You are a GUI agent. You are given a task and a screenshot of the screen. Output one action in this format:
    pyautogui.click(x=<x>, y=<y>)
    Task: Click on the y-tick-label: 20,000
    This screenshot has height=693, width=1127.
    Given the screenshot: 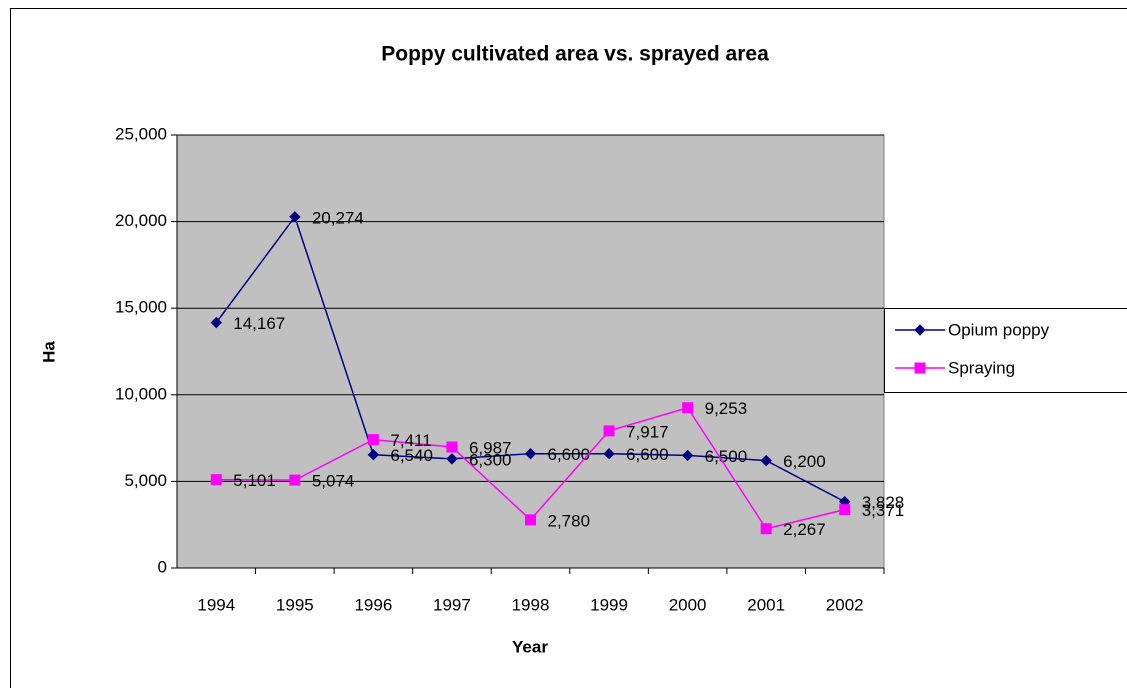 What is the action you would take?
    pyautogui.click(x=141, y=220)
    